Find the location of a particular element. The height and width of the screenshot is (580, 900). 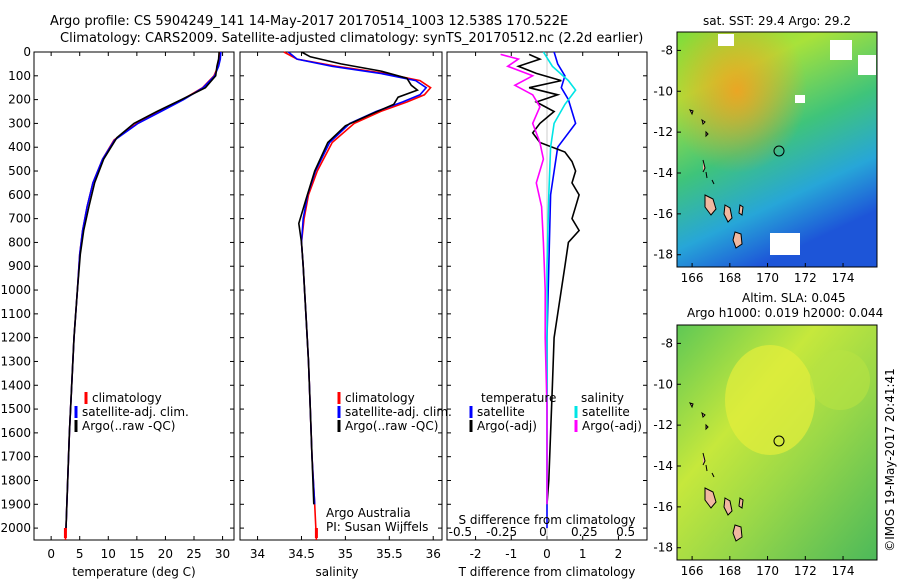

x-tick-label: 5 is located at coordinates (80, 554).